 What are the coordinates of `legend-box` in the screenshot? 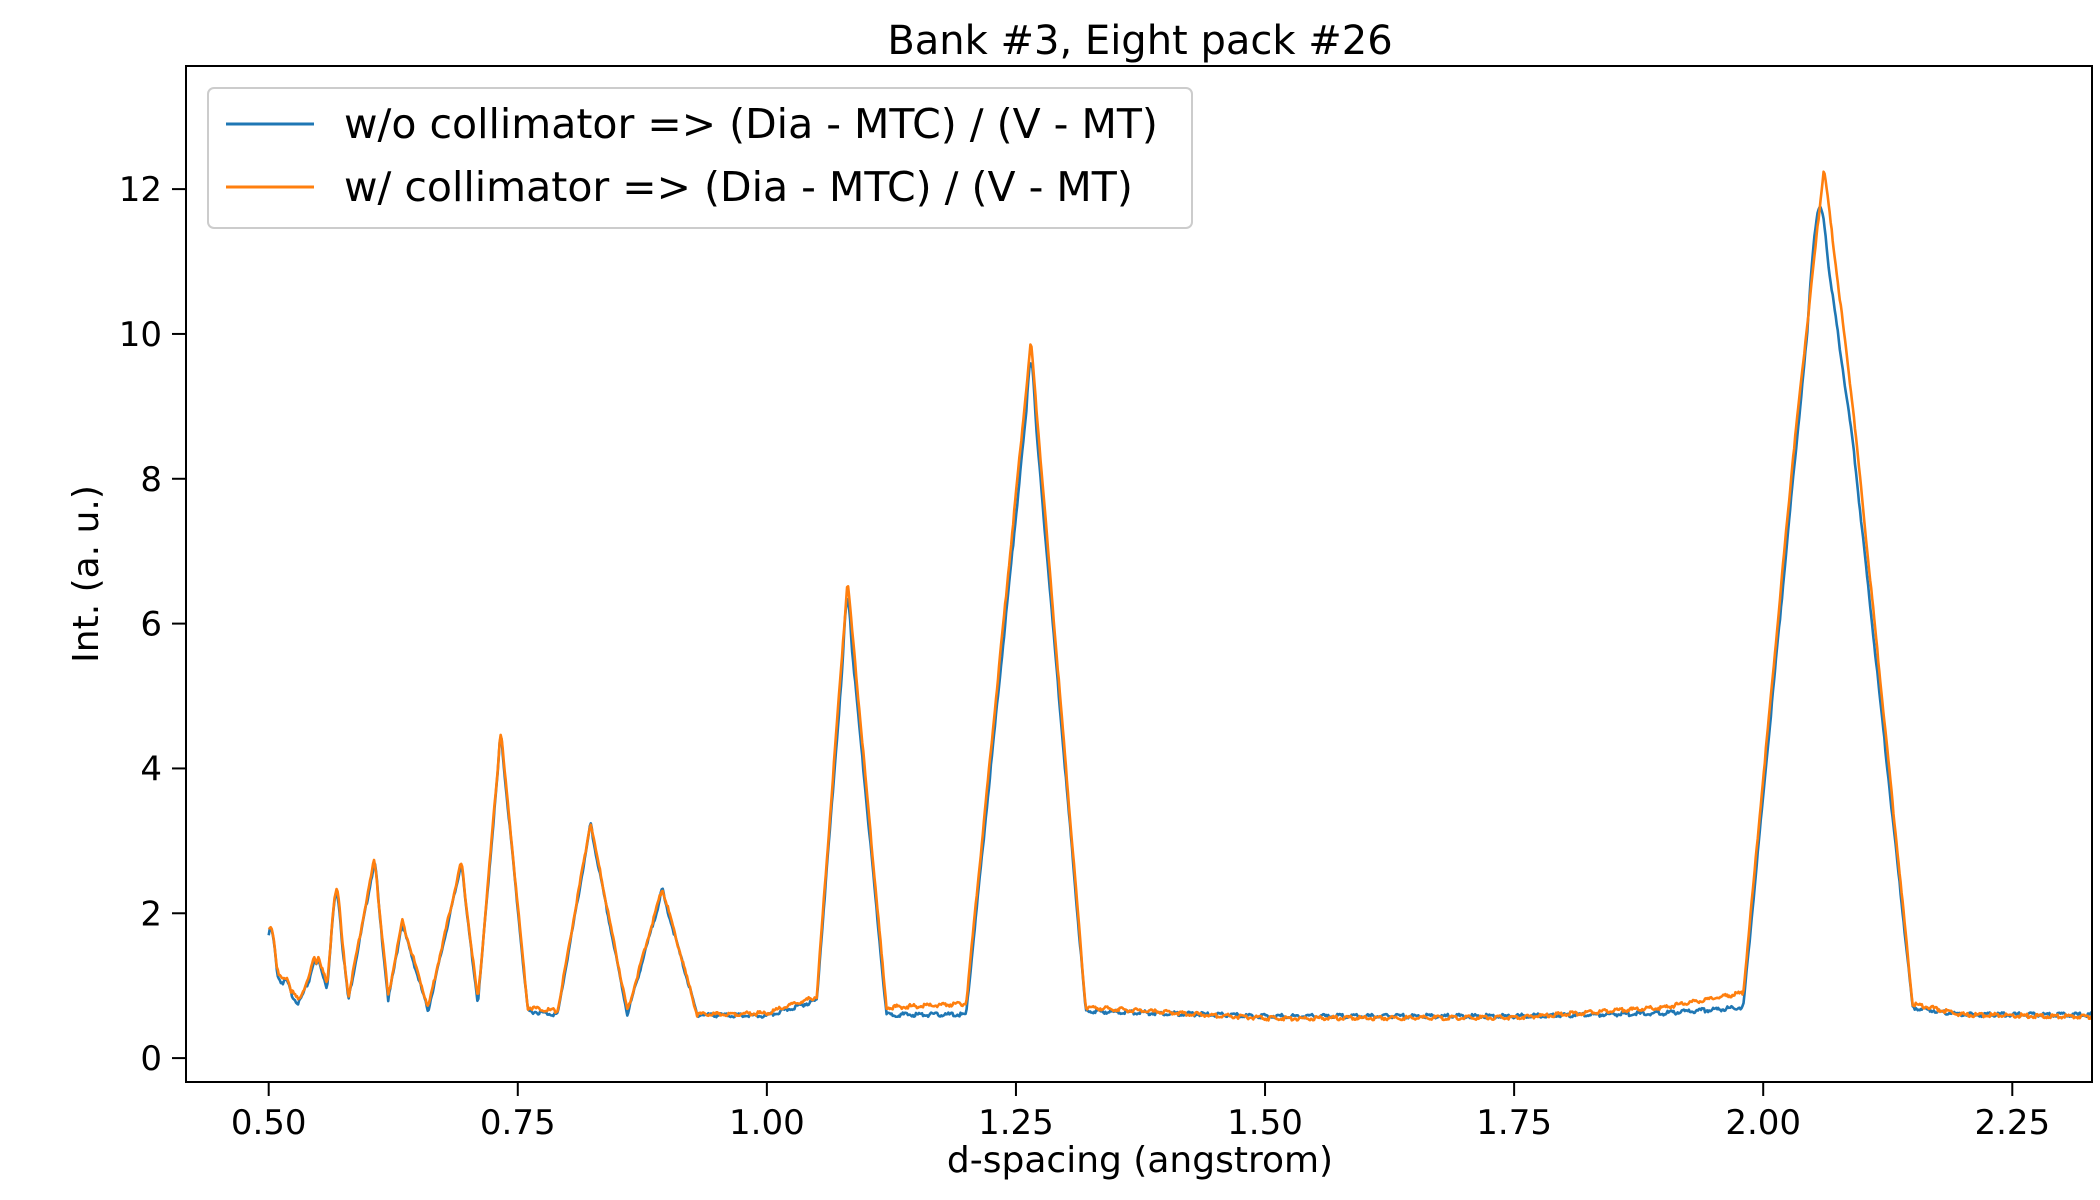 It's located at (700, 158).